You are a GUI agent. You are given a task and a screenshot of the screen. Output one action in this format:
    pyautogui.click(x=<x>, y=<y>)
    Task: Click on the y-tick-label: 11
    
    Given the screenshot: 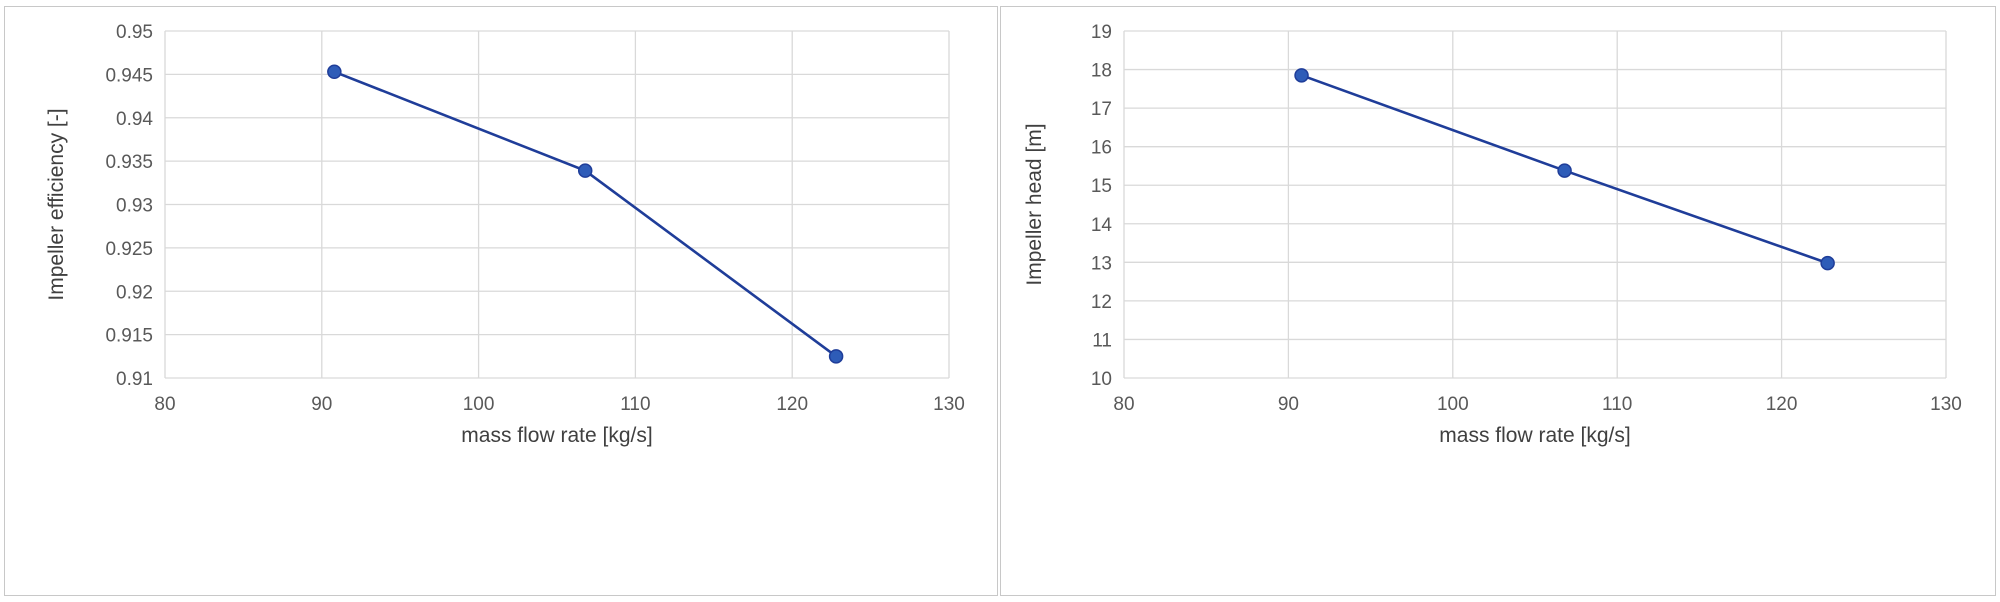 What is the action you would take?
    pyautogui.click(x=1102, y=340)
    